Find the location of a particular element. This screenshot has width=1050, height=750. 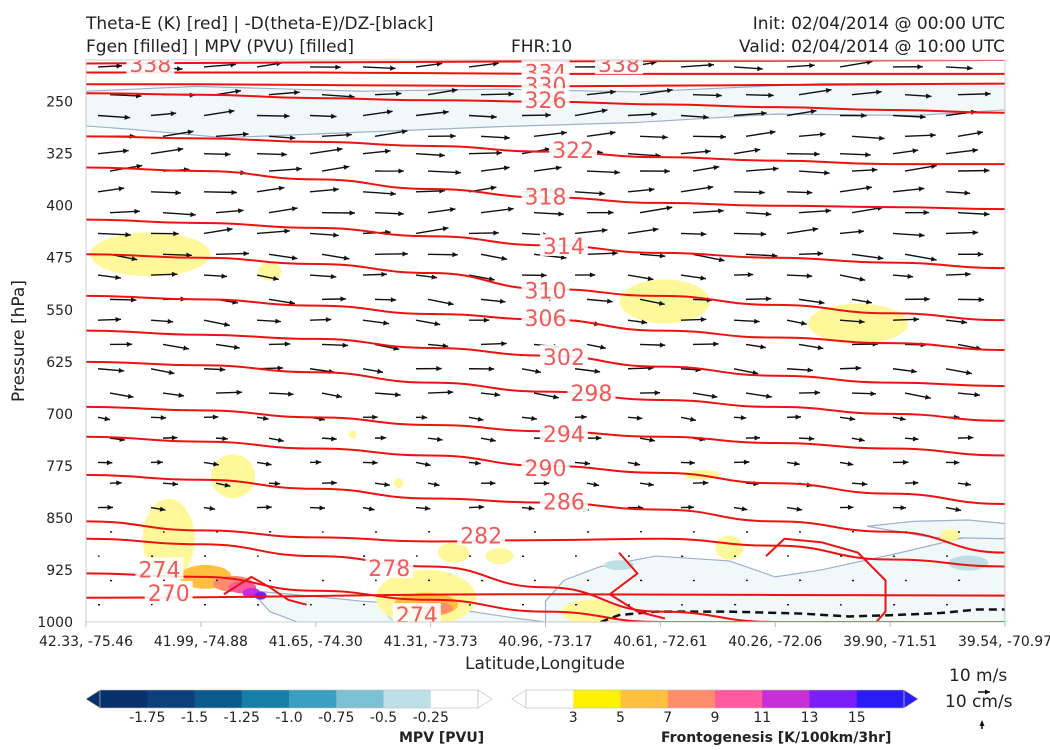

colorbar-tick-label: 3 is located at coordinates (573, 718).